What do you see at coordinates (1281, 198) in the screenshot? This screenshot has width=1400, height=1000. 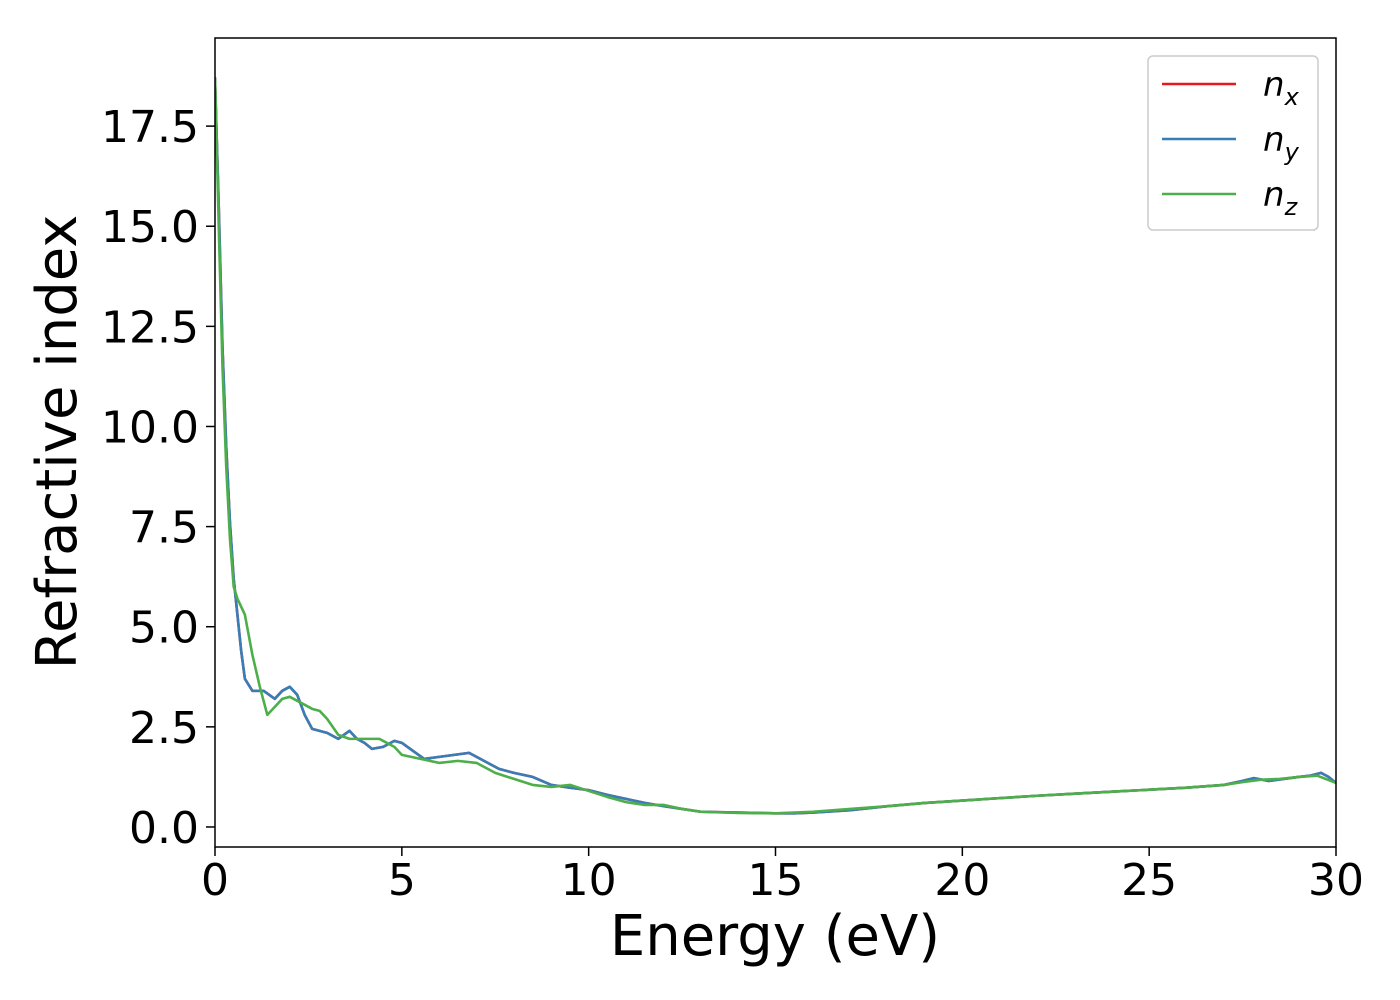 I see `legend-label-z: nz` at bounding box center [1281, 198].